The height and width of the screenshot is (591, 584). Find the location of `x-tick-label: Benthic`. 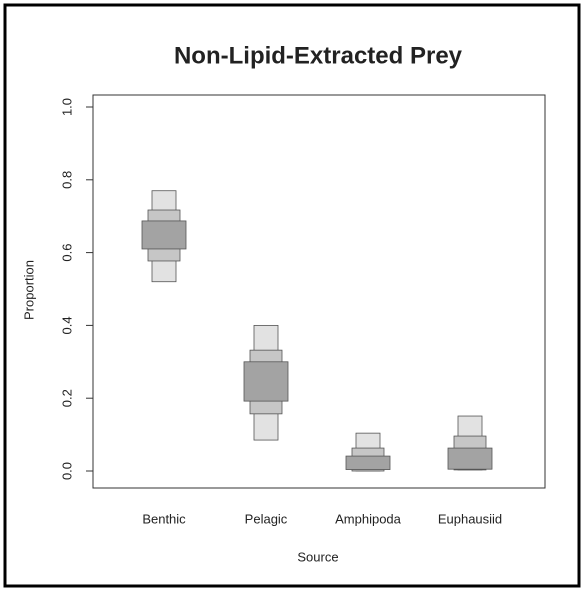

x-tick-label: Benthic is located at coordinates (164, 518).